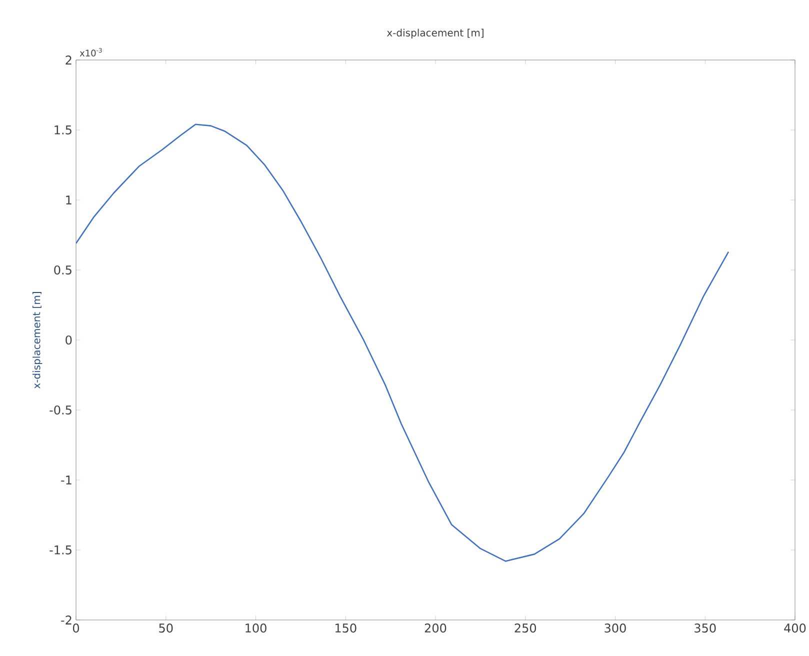  Describe the element at coordinates (69, 60) in the screenshot. I see `y-tick-label: 2` at that location.